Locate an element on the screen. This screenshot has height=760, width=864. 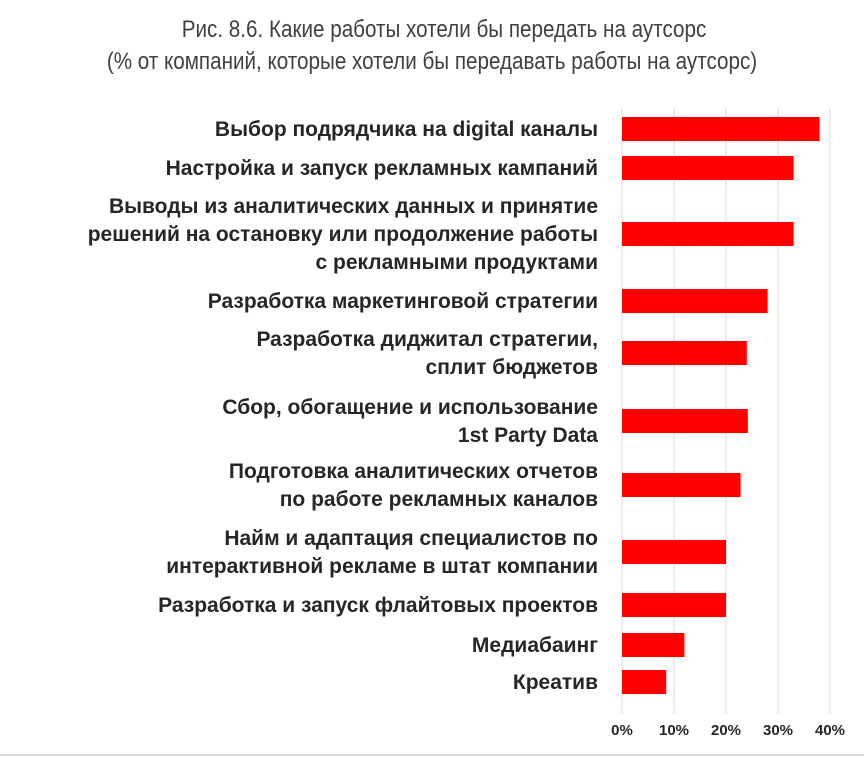
category-label: Медиабаинг is located at coordinates (535, 645).